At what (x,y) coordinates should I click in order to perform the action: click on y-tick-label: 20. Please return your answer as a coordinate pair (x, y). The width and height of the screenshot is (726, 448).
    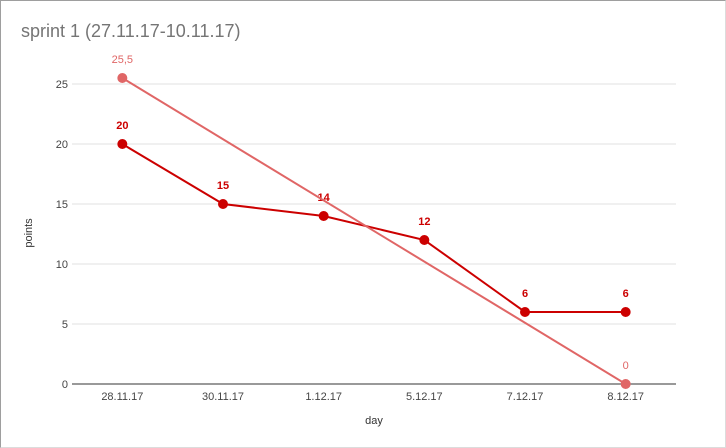
    Looking at the image, I should click on (62, 145).